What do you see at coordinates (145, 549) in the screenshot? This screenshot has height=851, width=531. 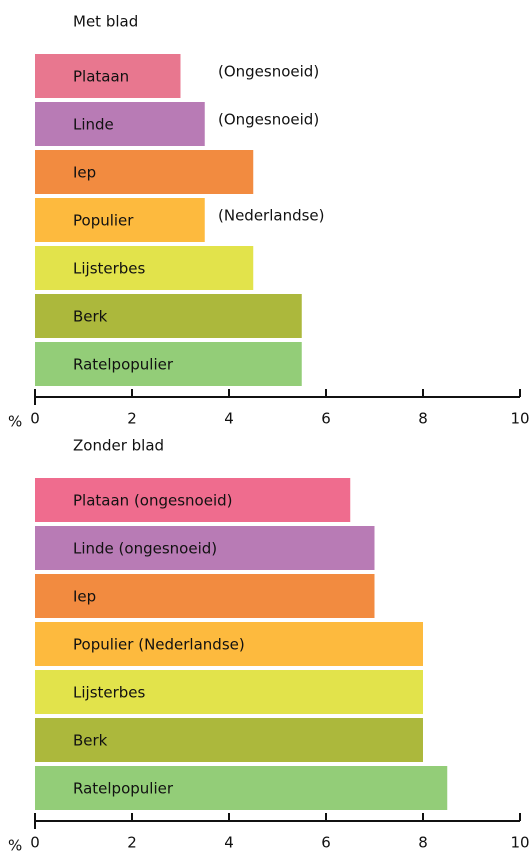 I see `bar-label: Linde (ongesnoeid)` at bounding box center [145, 549].